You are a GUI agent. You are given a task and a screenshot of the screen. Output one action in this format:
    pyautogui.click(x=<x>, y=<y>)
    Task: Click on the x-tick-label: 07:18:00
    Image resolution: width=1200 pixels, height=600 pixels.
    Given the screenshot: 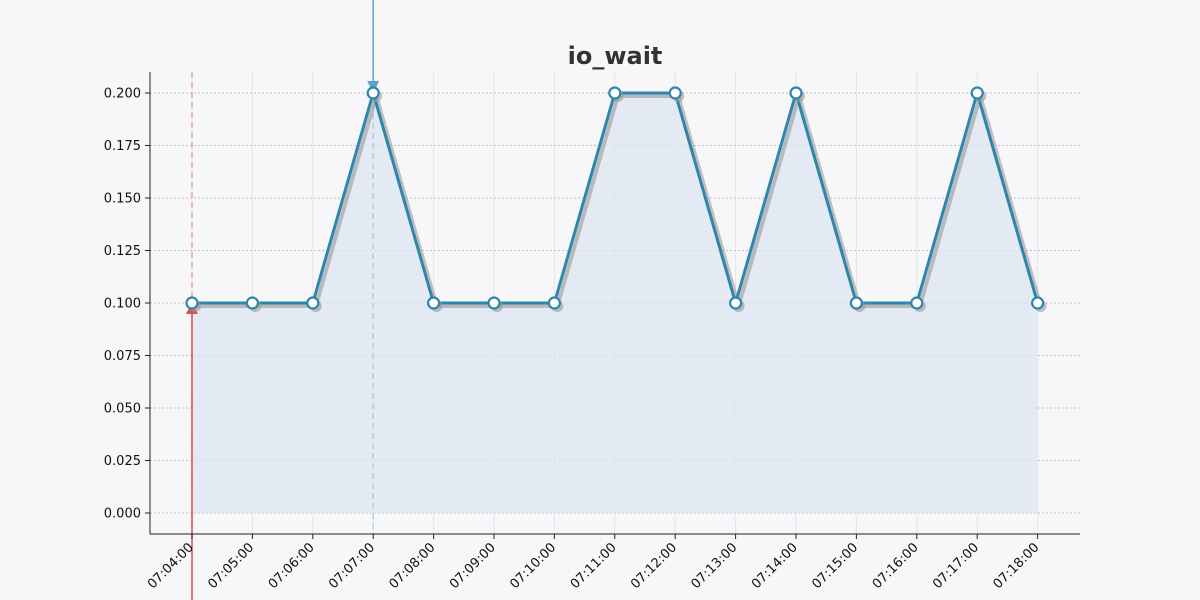 What is the action you would take?
    pyautogui.click(x=1017, y=566)
    